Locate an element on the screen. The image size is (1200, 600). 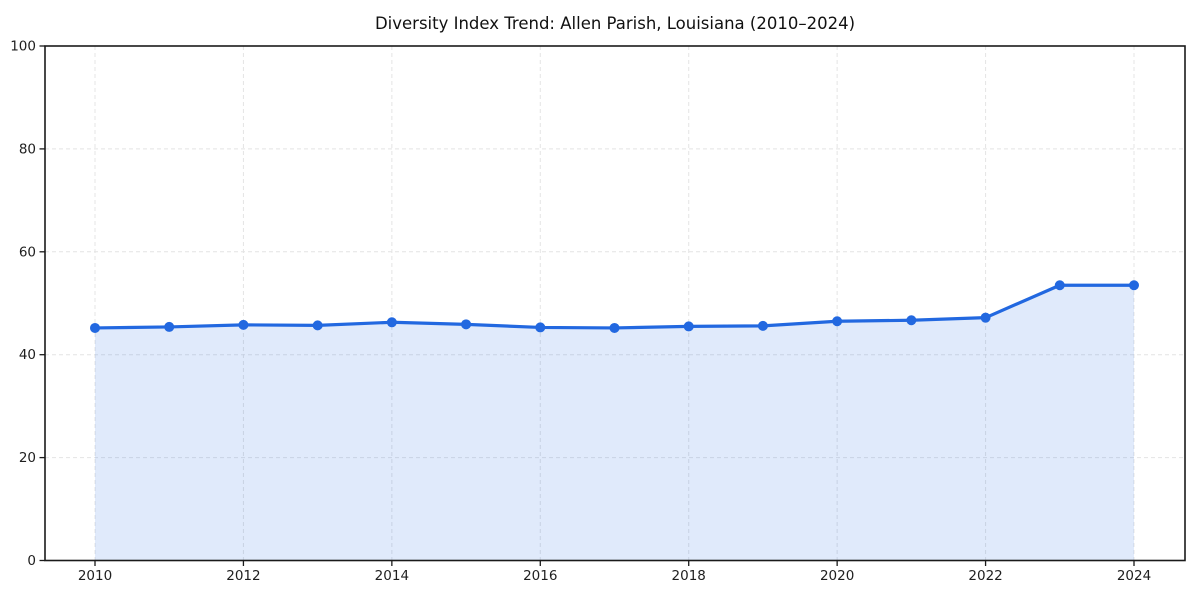
x-tick-label: 2024 is located at coordinates (1134, 576).